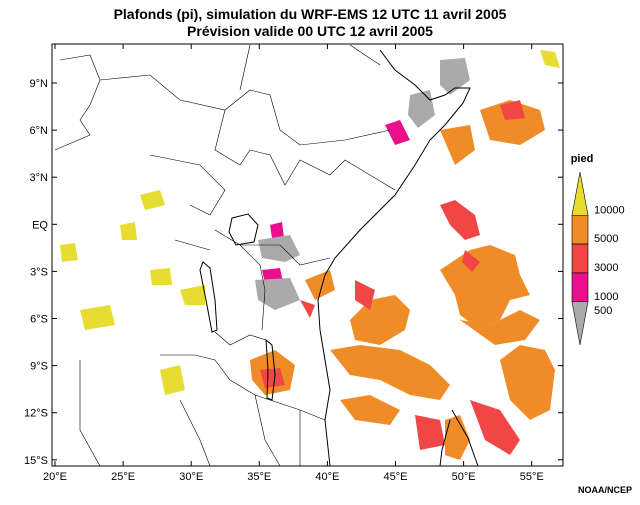 Image resolution: width=640 pixels, height=505 pixels. What do you see at coordinates (605, 490) in the screenshot?
I see `credit: NOAA/NCEP` at bounding box center [605, 490].